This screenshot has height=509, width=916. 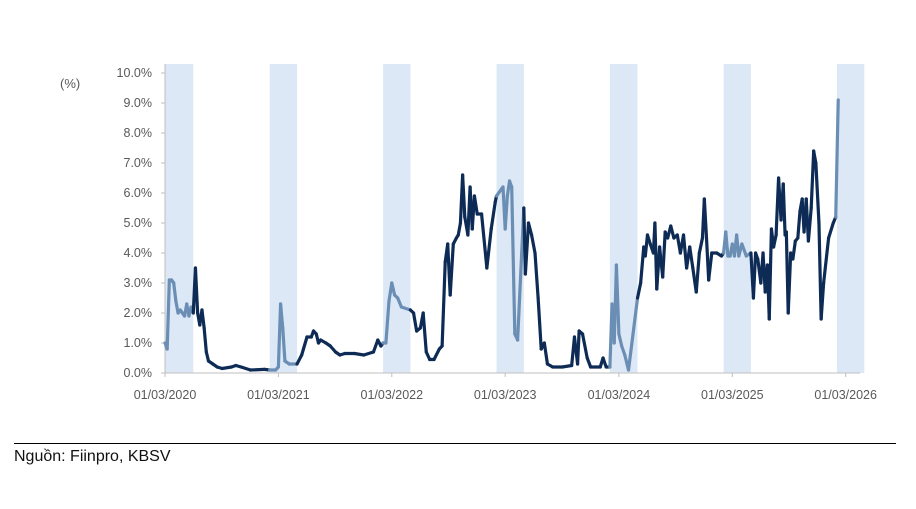 I want to click on y-tick-label: 2.0%, so click(x=138, y=313).